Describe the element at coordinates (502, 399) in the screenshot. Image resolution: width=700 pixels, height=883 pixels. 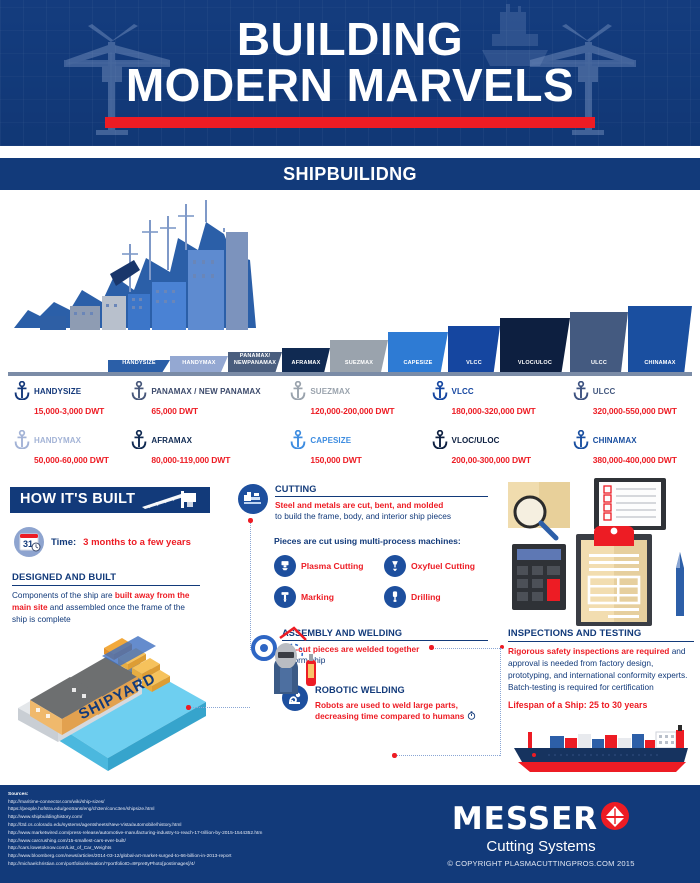
I see `vessel-class-item: VLCC 180,000-320,000 DWT` at that location.